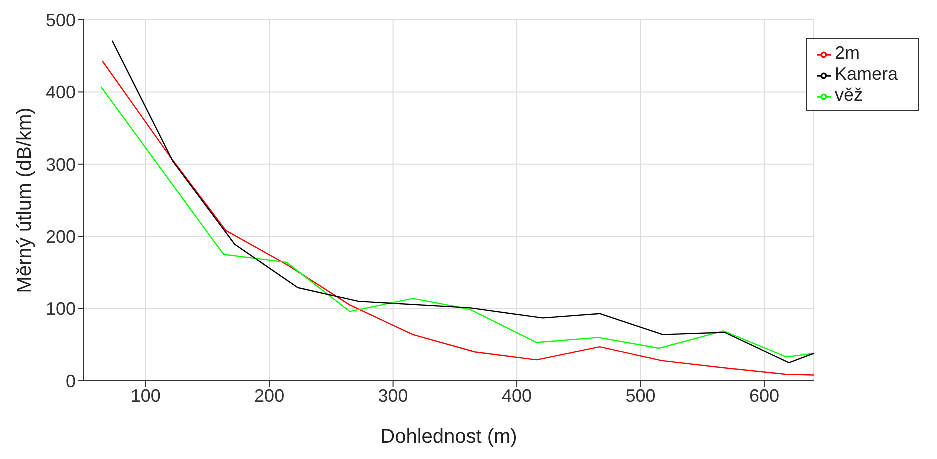  I want to click on y-tick-label: 100, so click(61, 309).